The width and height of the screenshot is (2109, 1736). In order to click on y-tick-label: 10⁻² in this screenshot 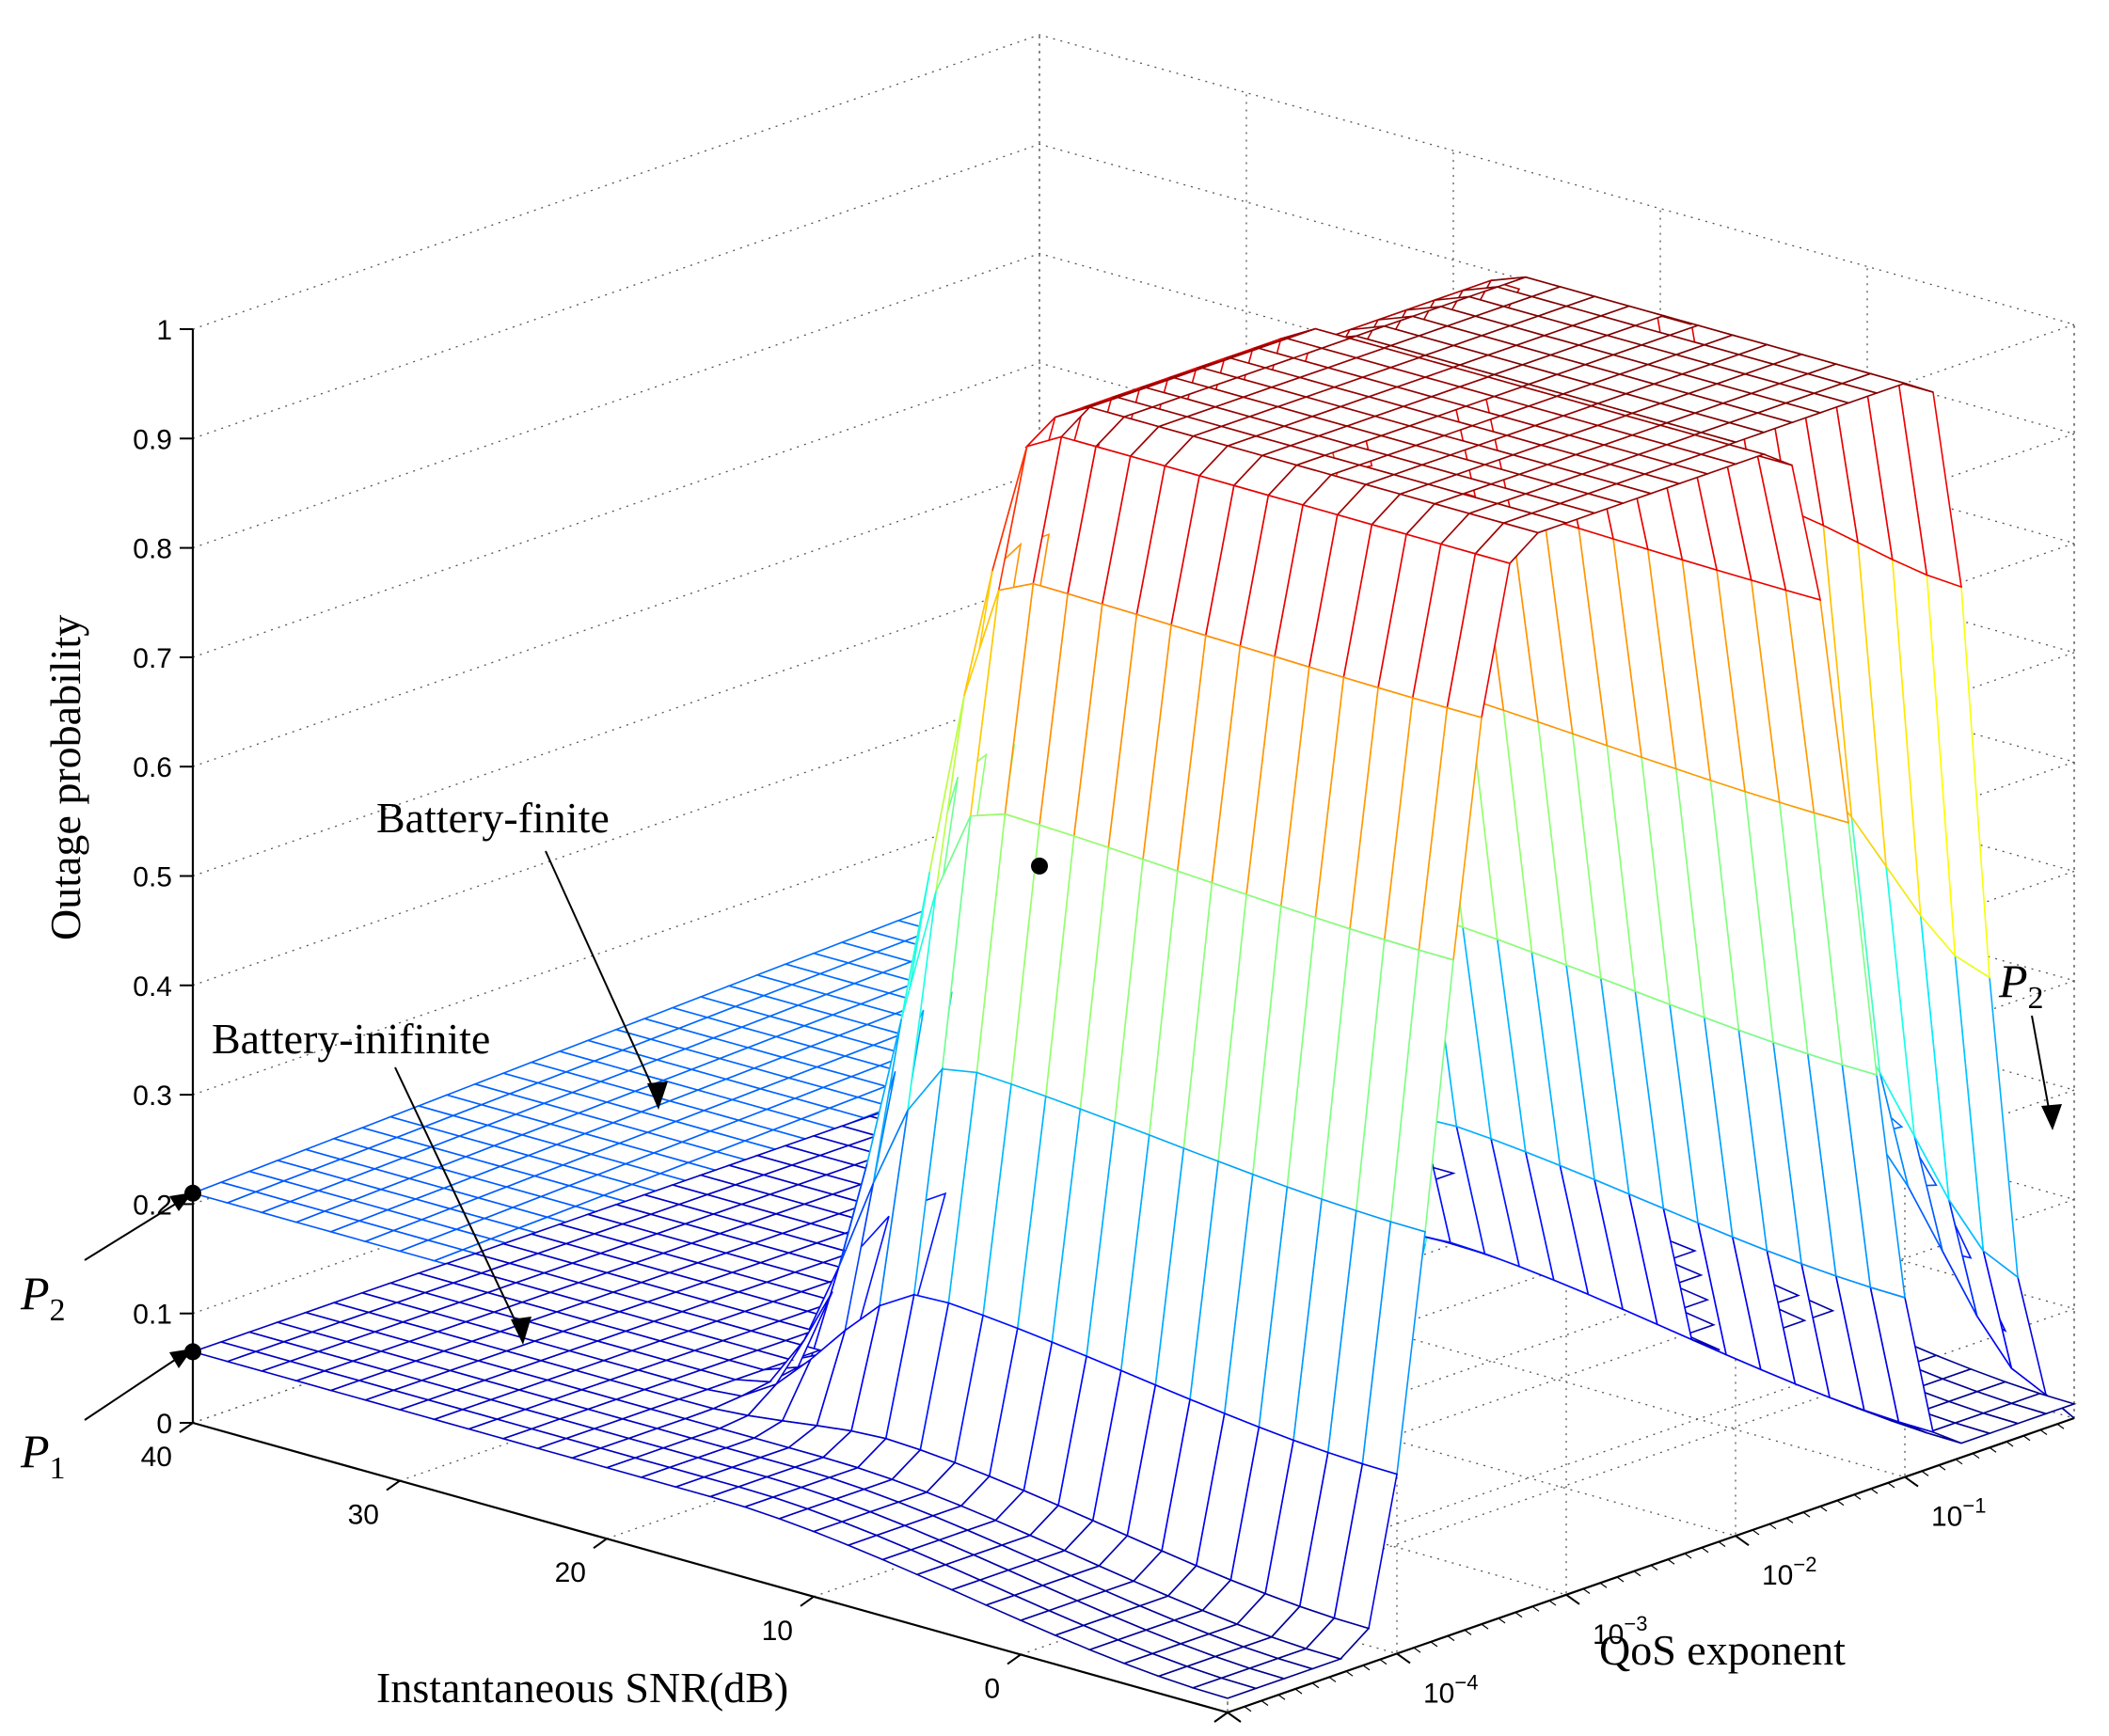, I will do `click(1789, 1572)`.